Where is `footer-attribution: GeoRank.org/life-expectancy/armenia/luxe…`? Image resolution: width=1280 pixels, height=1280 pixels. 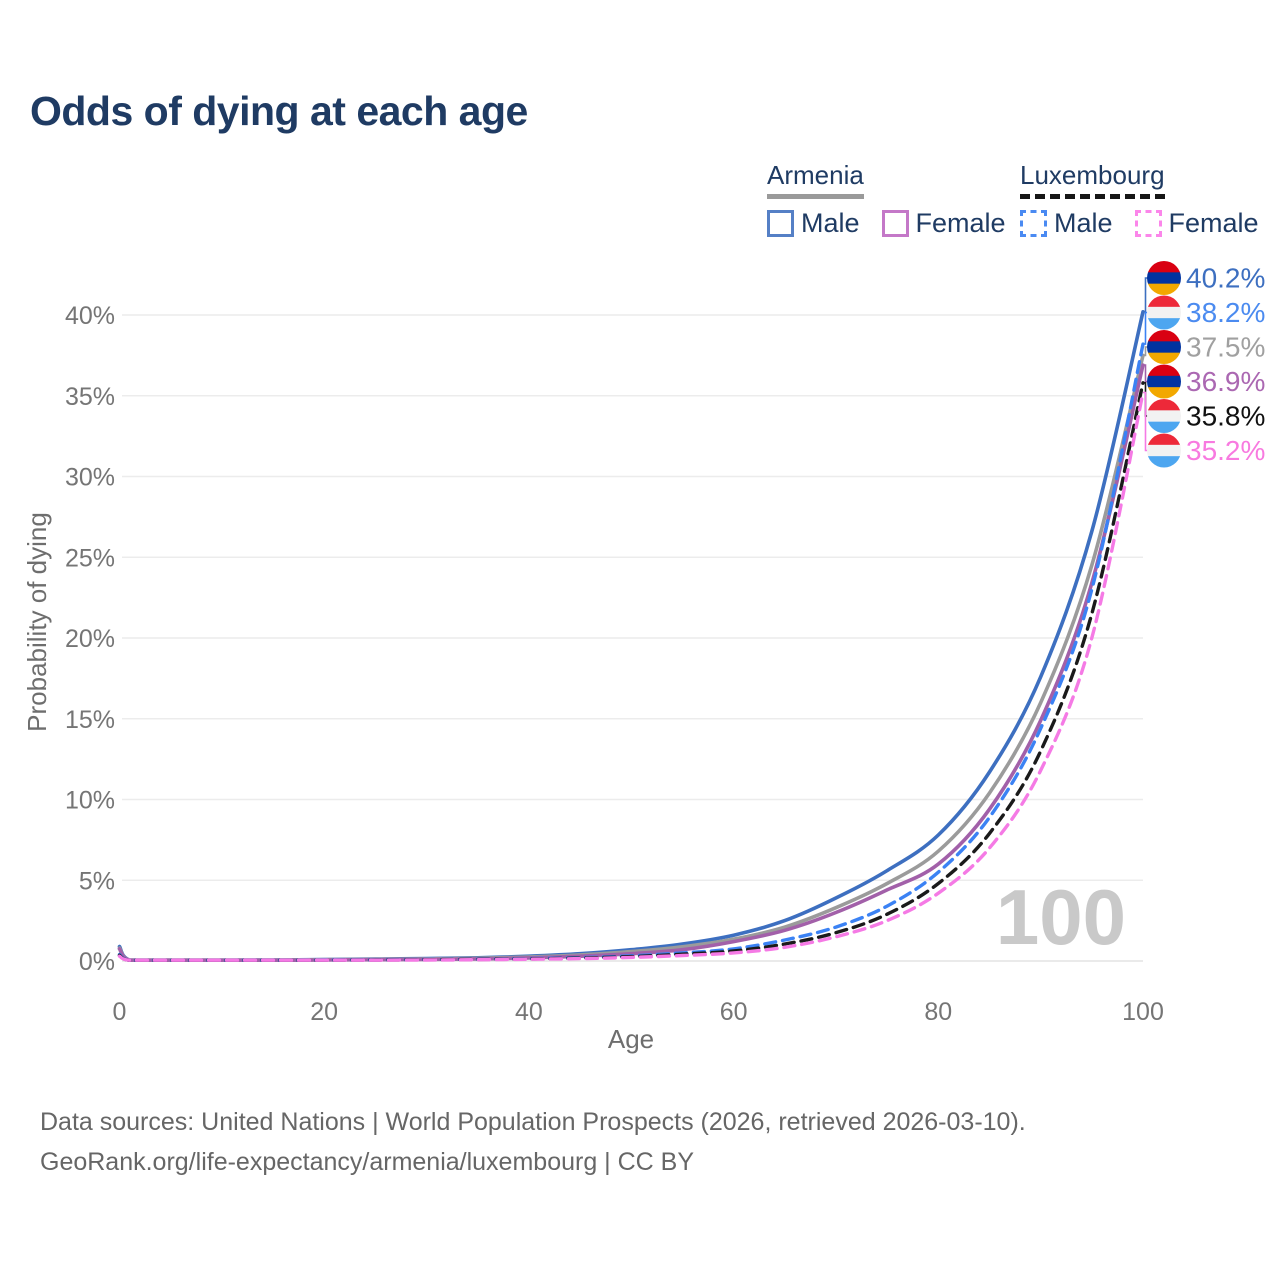 footer-attribution: GeoRank.org/life-expectancy/armenia/luxe… is located at coordinates (367, 1162).